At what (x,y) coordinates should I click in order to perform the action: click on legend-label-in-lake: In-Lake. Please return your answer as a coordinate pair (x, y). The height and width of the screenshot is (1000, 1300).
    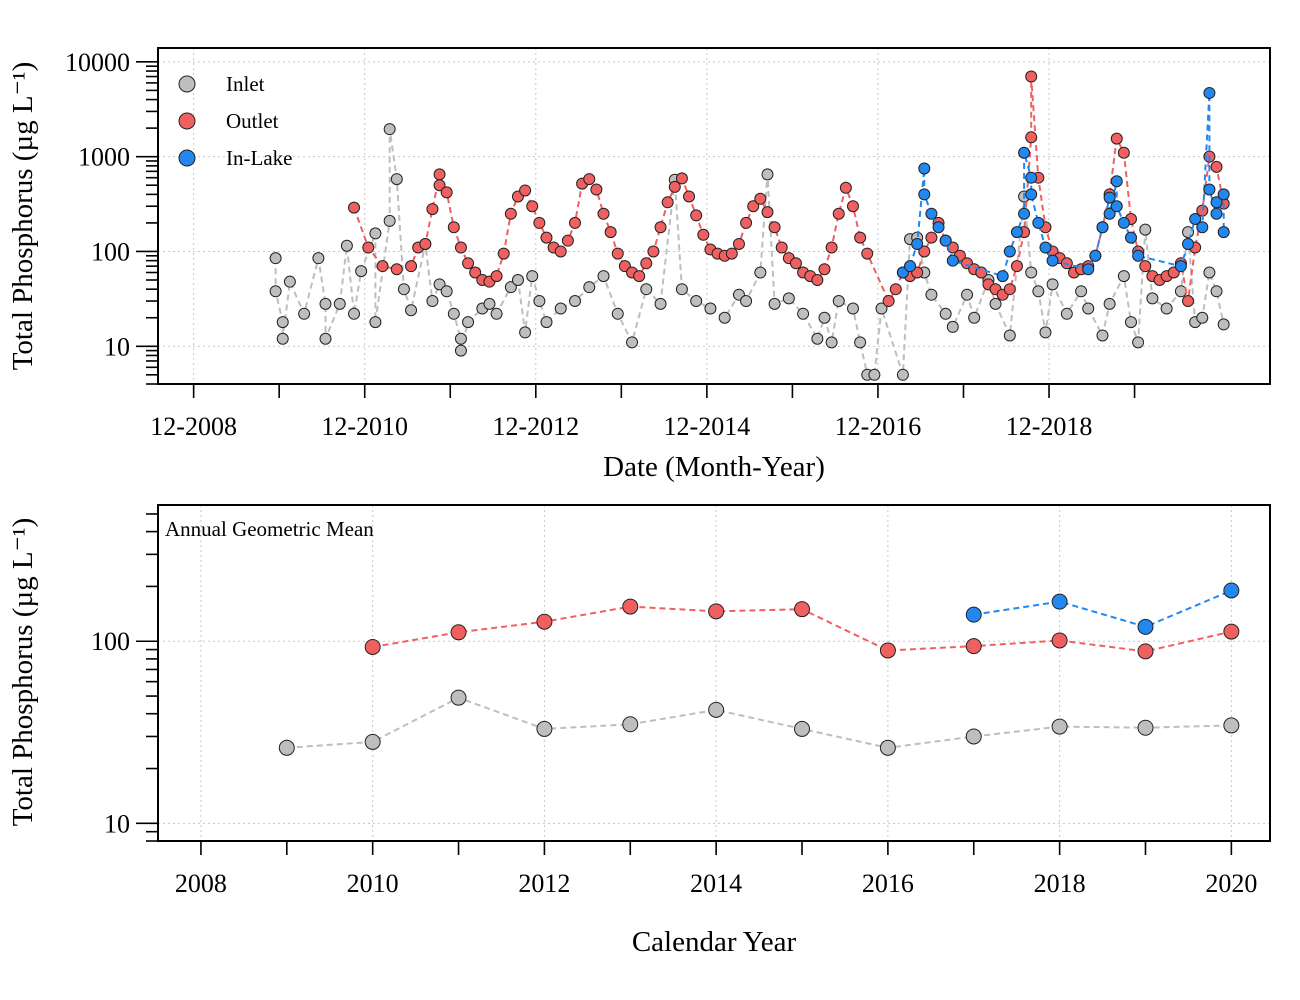
    Looking at the image, I should click on (259, 158).